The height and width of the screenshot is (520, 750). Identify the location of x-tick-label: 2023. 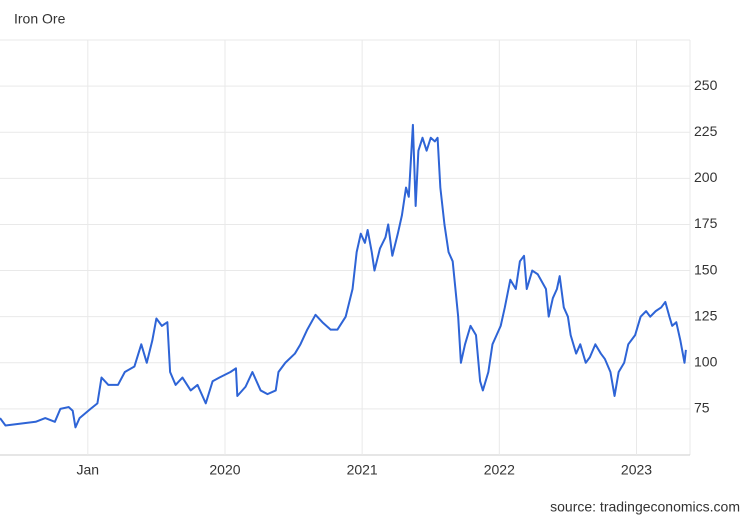
(636, 470).